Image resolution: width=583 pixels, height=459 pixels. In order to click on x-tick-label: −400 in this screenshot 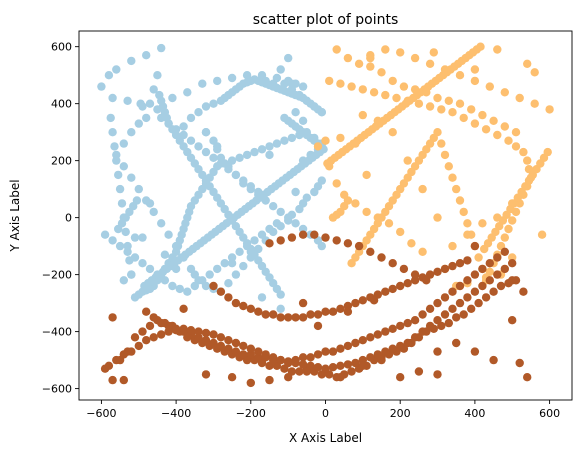, I will do `click(176, 413)`.